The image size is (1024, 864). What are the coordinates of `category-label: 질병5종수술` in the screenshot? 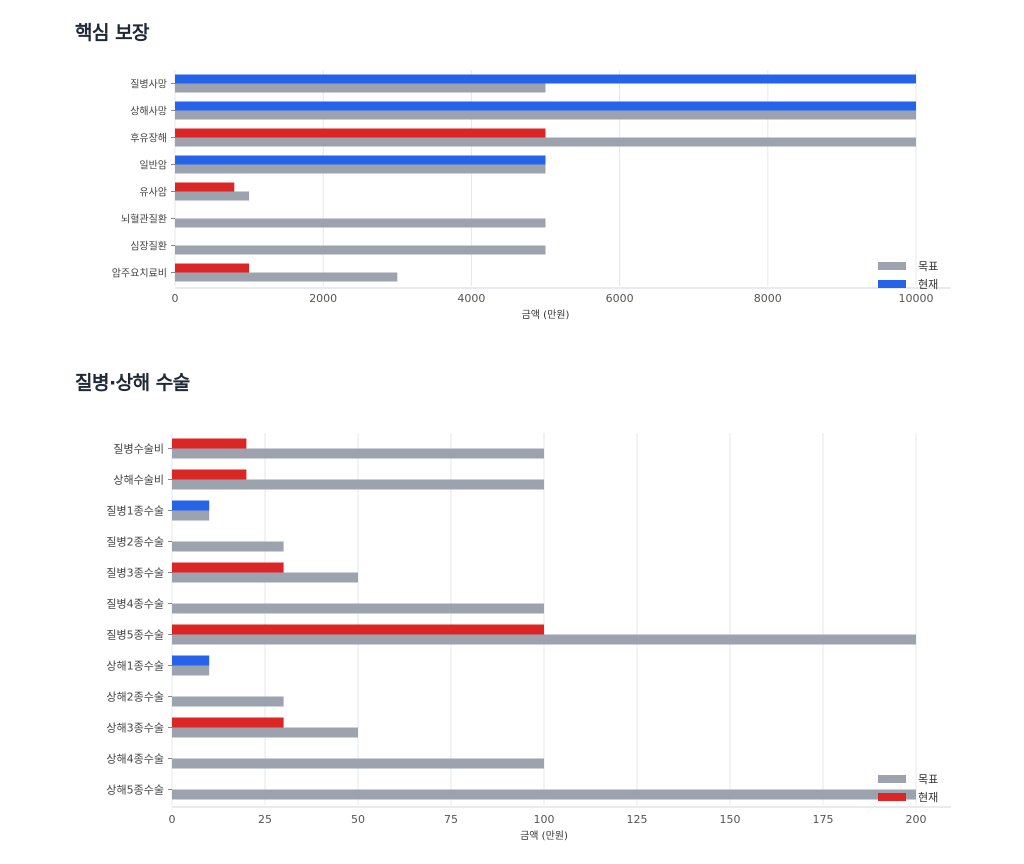 It's located at (135, 635).